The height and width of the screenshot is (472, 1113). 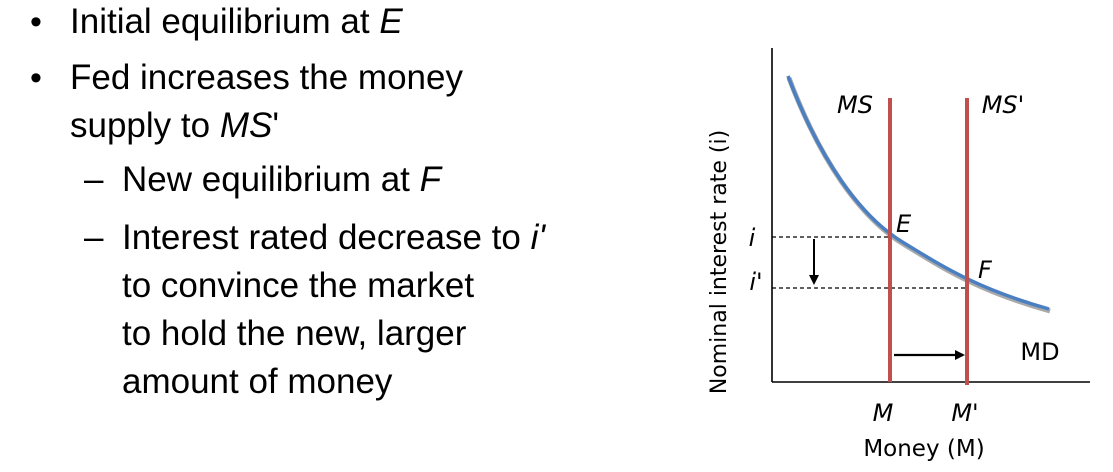 I want to click on bullet-emphasis: E, so click(x=391, y=21).